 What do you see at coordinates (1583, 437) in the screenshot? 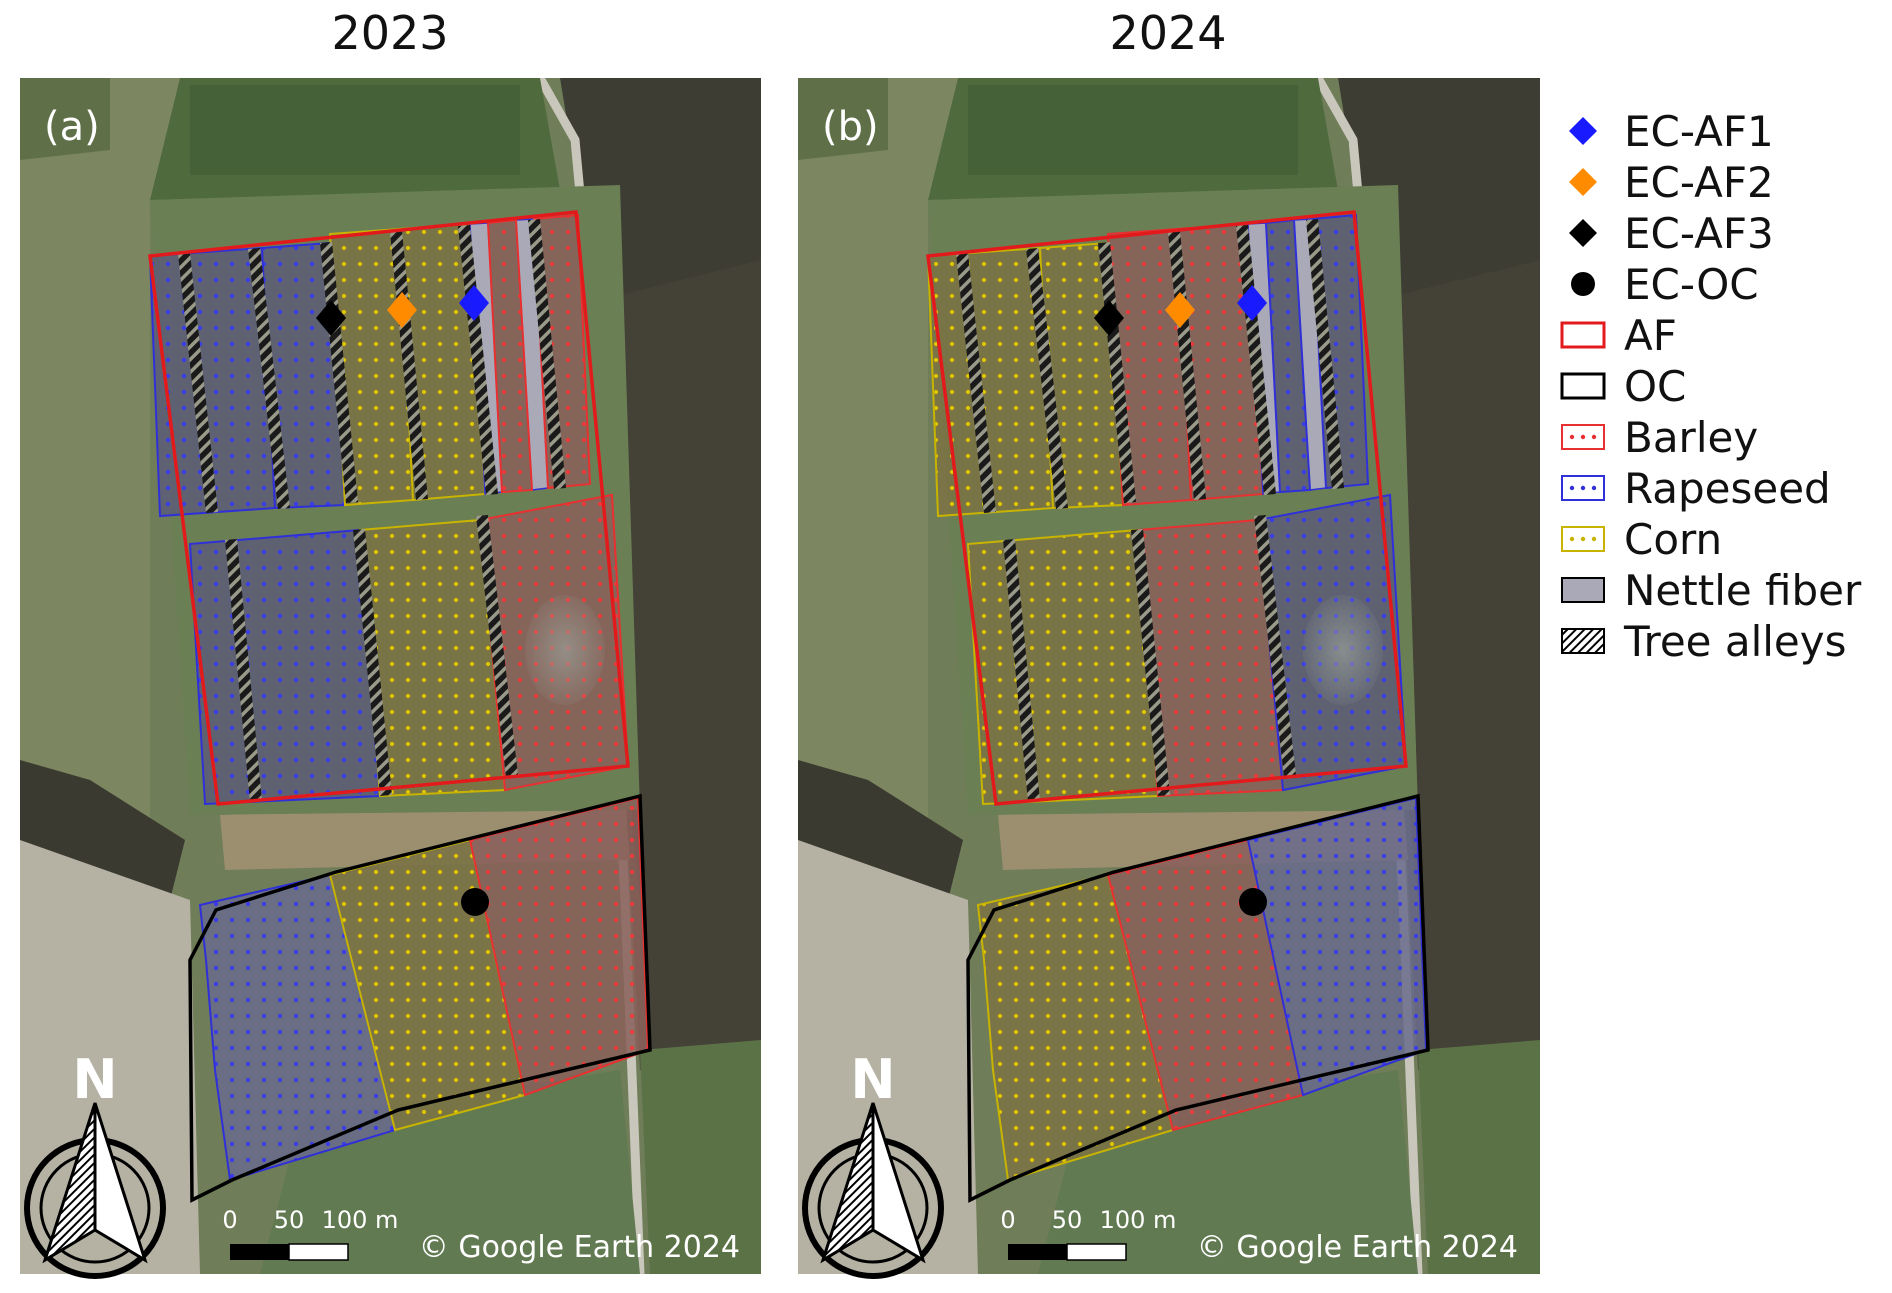
I see `red-dots-icon` at bounding box center [1583, 437].